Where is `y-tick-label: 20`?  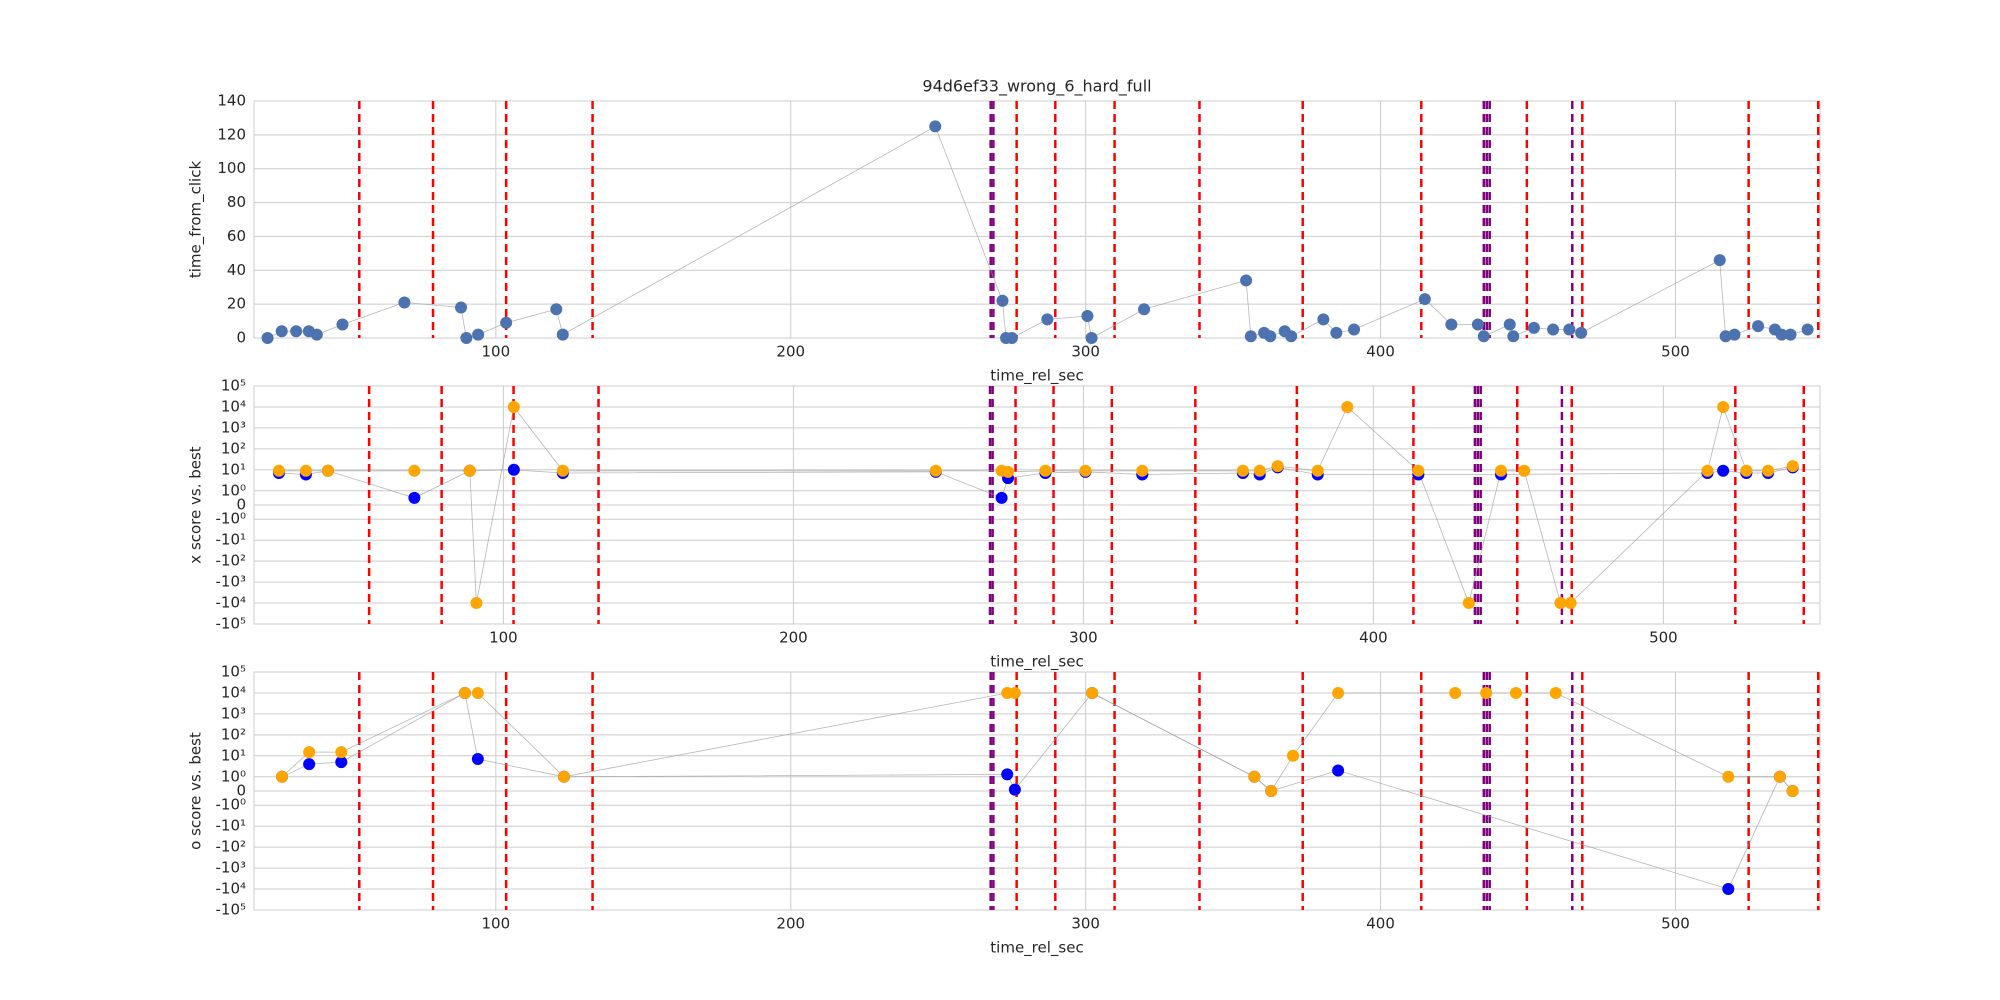 y-tick-label: 20 is located at coordinates (236, 304).